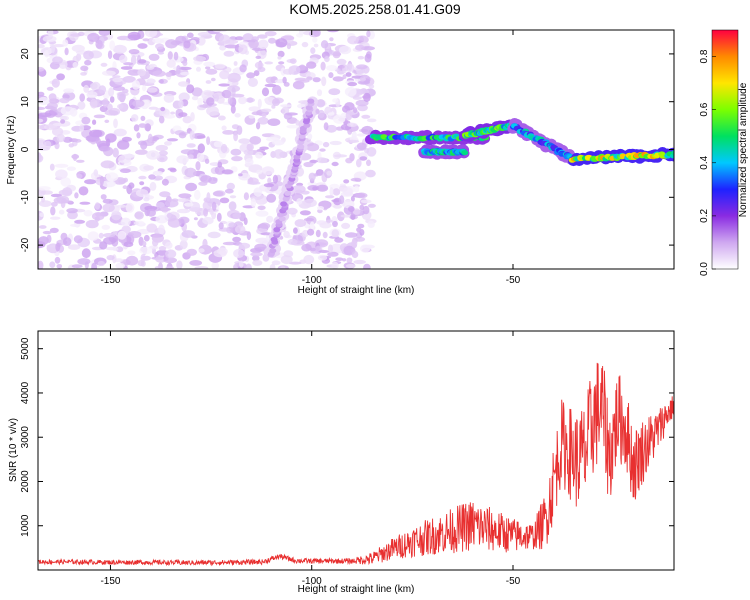 The width and height of the screenshot is (750, 600). What do you see at coordinates (704, 109) in the screenshot?
I see `colorbar-tick-label: 0.6` at bounding box center [704, 109].